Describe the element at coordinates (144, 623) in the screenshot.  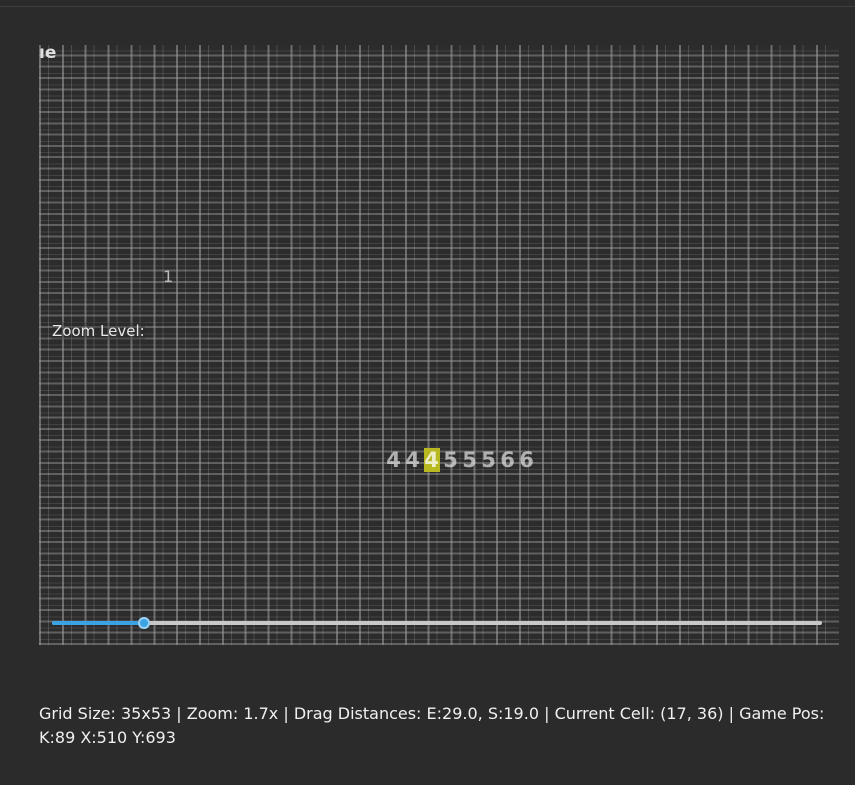
I see `zoom-slider-thumb` at that location.